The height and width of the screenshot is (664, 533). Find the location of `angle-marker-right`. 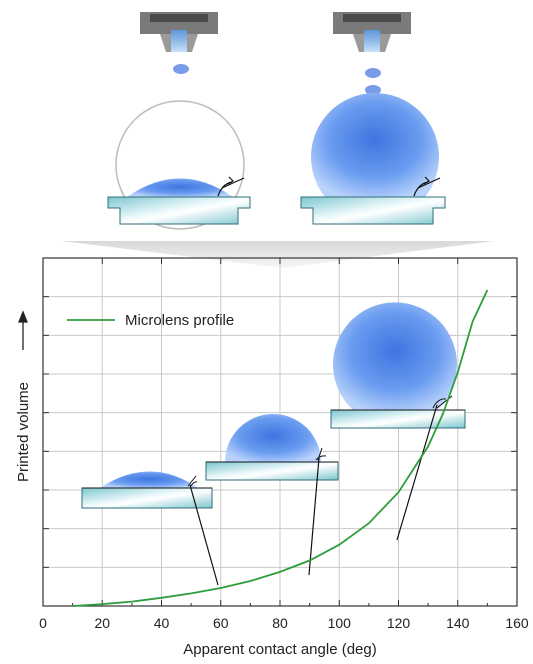

angle-marker-right is located at coordinates (427, 186).